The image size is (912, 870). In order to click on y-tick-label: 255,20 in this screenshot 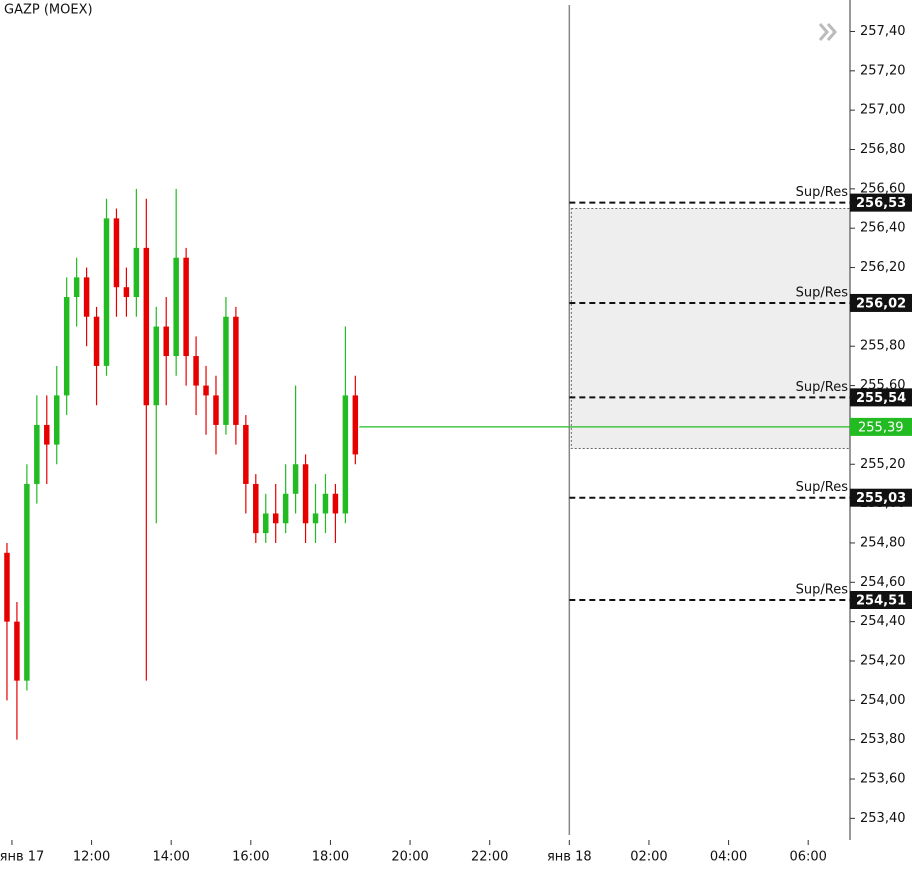, I will do `click(883, 464)`.